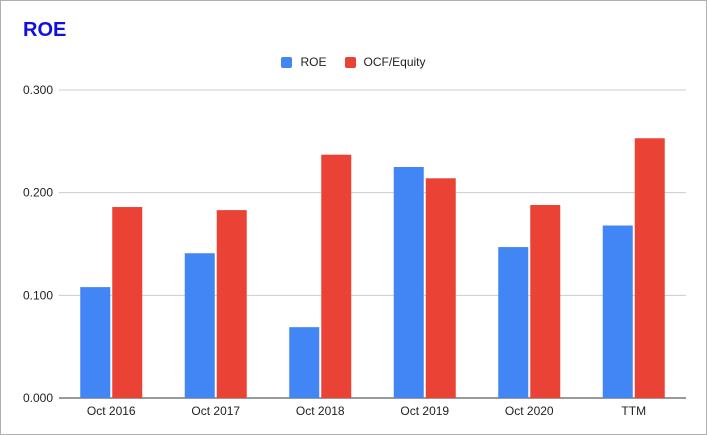 The image size is (707, 435). What do you see at coordinates (38, 193) in the screenshot?
I see `y-tick-label: 0.200` at bounding box center [38, 193].